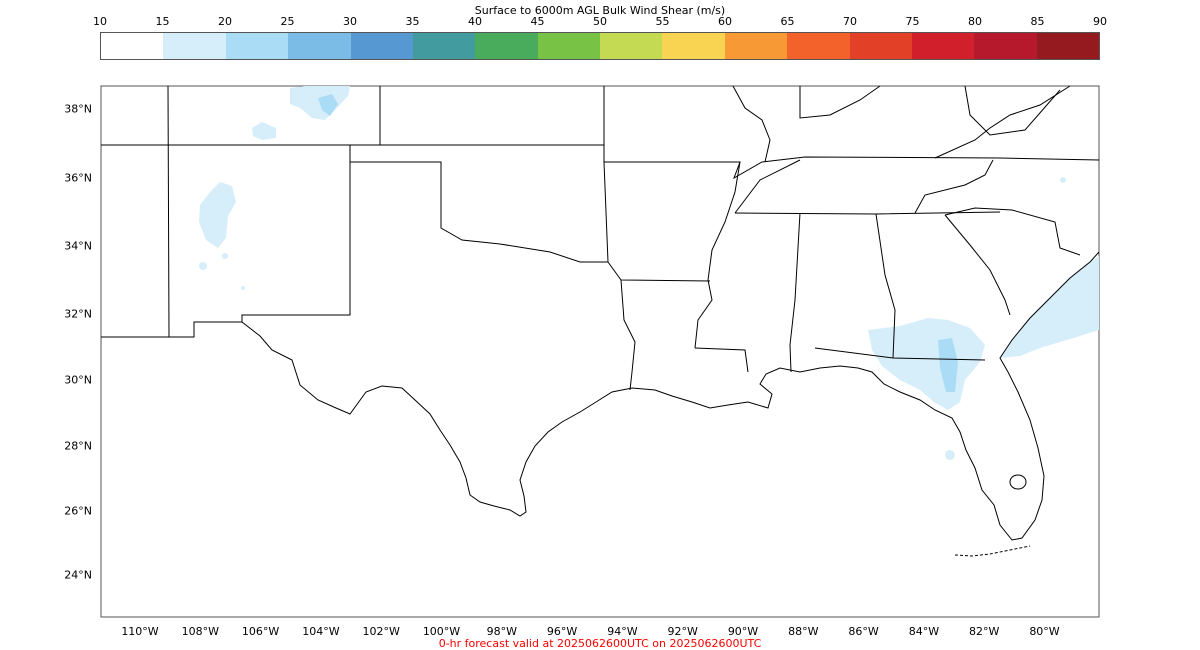 The image size is (1200, 650). I want to click on border-tx-la, so click(628, 335).